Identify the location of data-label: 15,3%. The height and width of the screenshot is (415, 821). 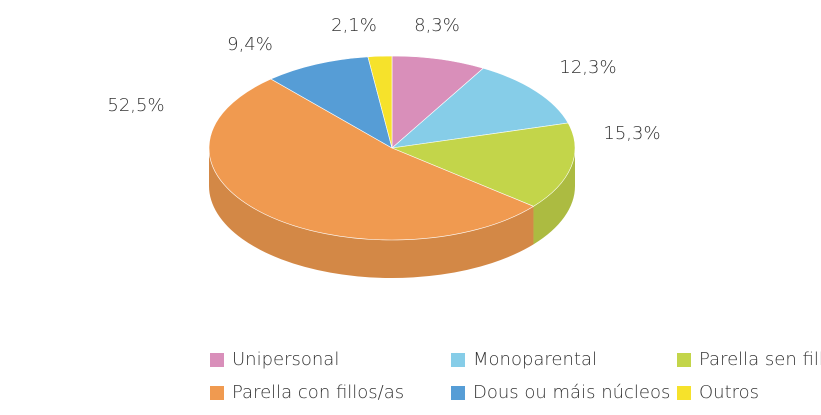
(631, 133).